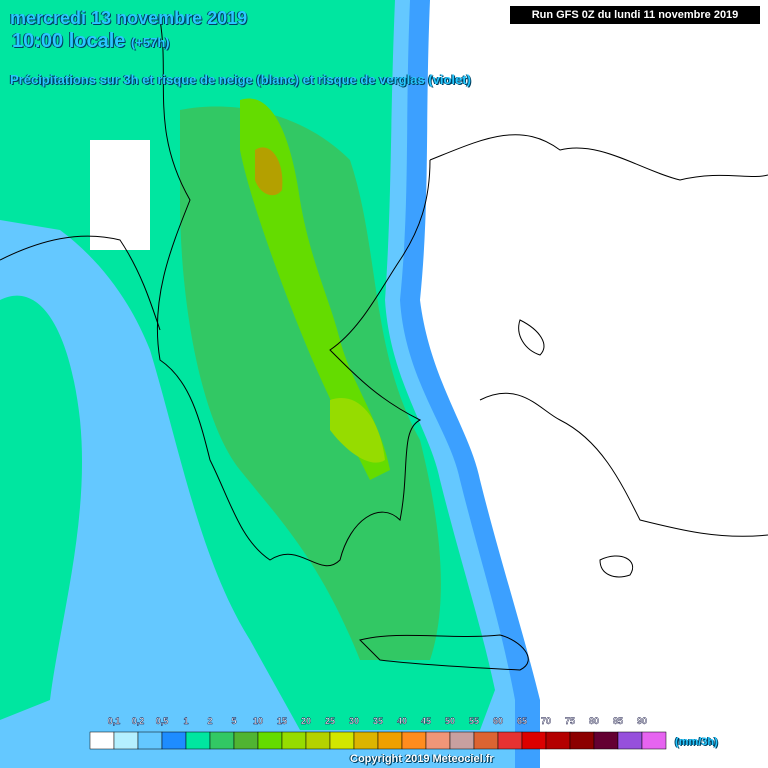 Image resolution: width=768 pixels, height=768 pixels. I want to click on legend-label: 45, so click(426, 721).